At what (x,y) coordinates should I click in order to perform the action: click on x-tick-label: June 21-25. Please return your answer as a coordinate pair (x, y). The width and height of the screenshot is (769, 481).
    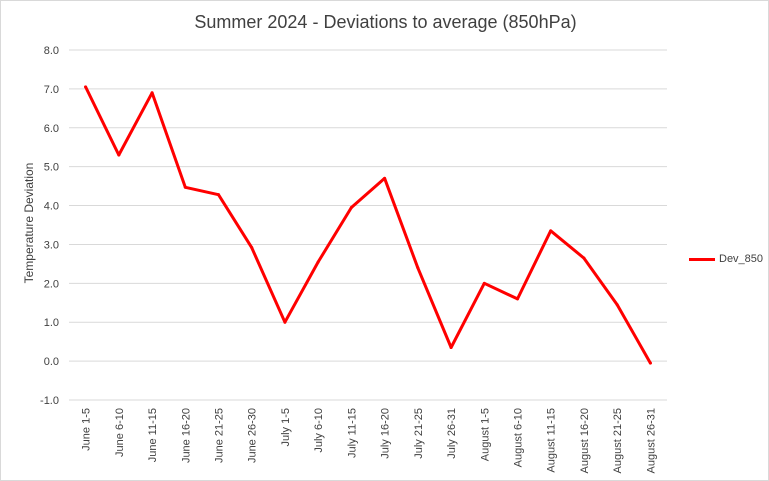
    Looking at the image, I should click on (220, 435).